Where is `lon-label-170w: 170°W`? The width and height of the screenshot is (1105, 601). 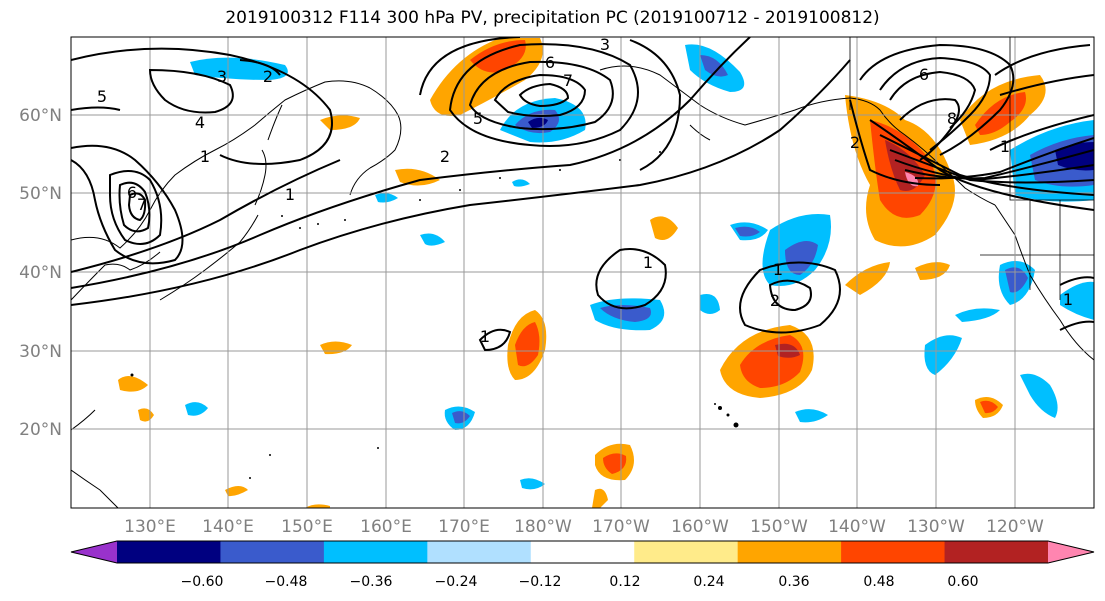 lon-label-170w: 170°W is located at coordinates (621, 527).